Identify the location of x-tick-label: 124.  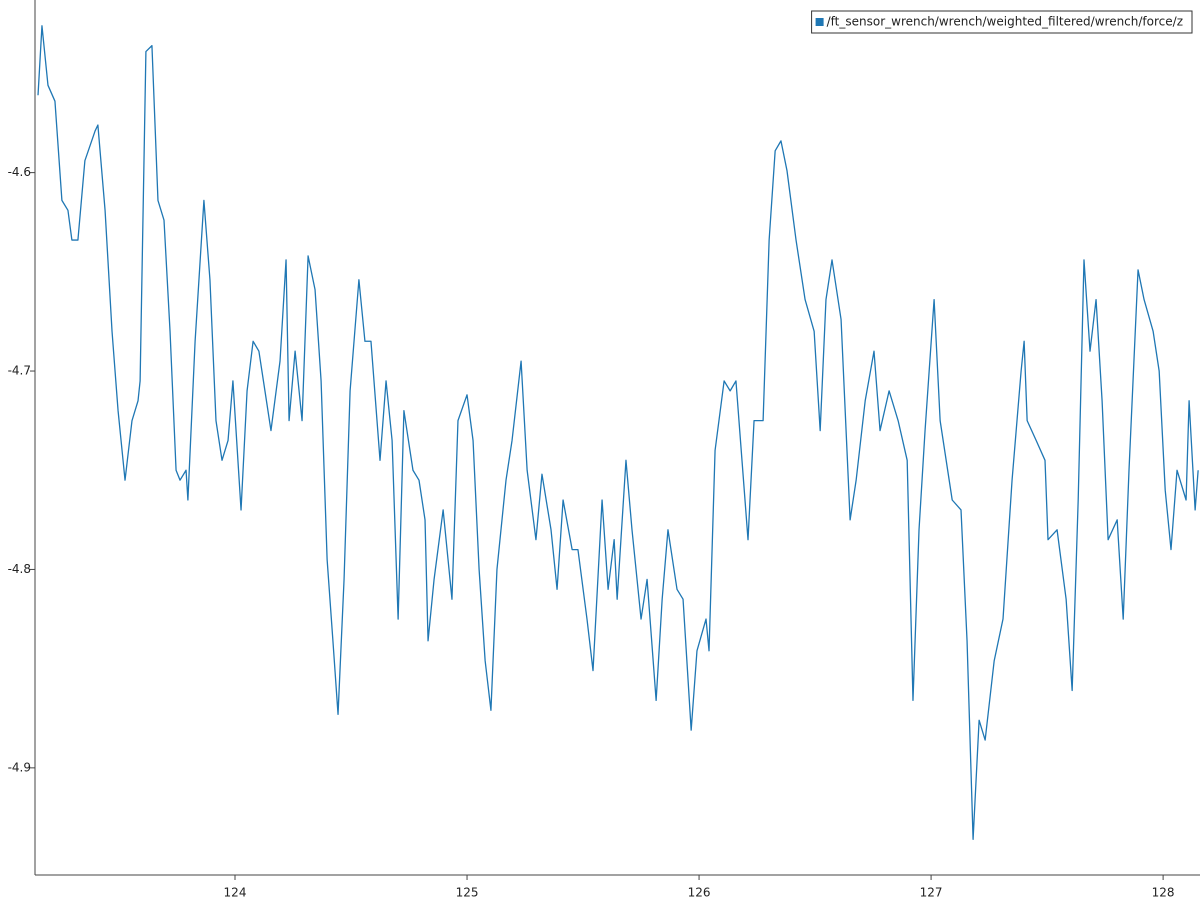
(235, 893).